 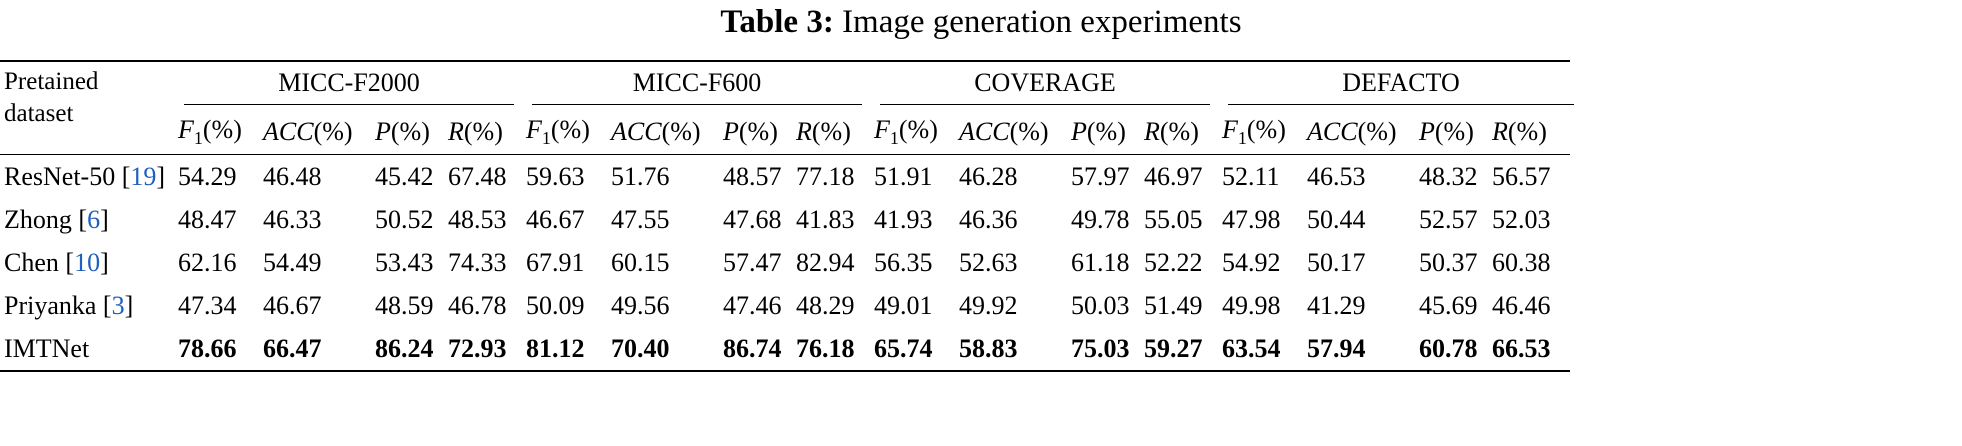 What do you see at coordinates (640, 219) in the screenshot?
I see `metric-value: 47.55` at bounding box center [640, 219].